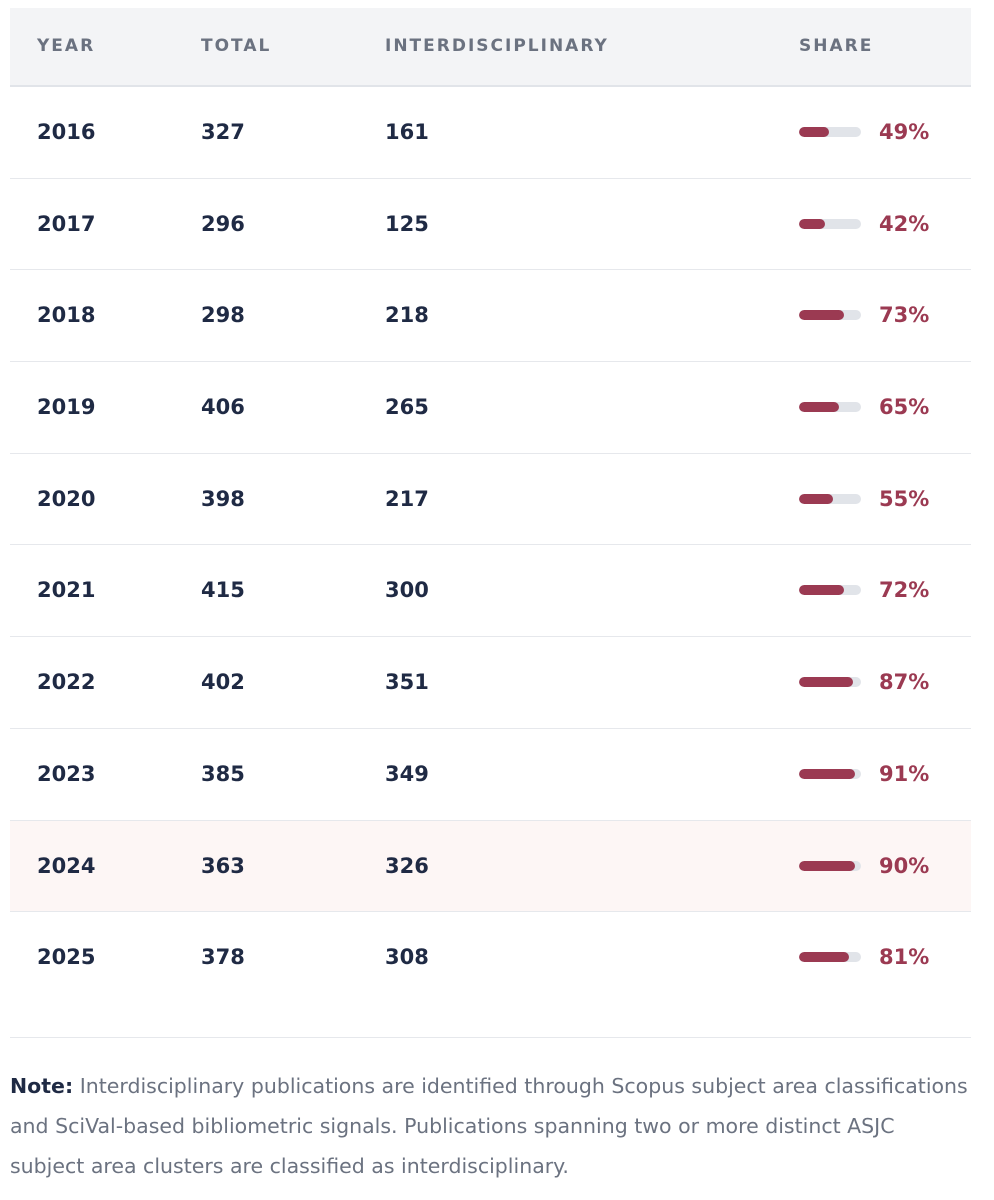  I want to click on column-header: YEAR, so click(66, 46).